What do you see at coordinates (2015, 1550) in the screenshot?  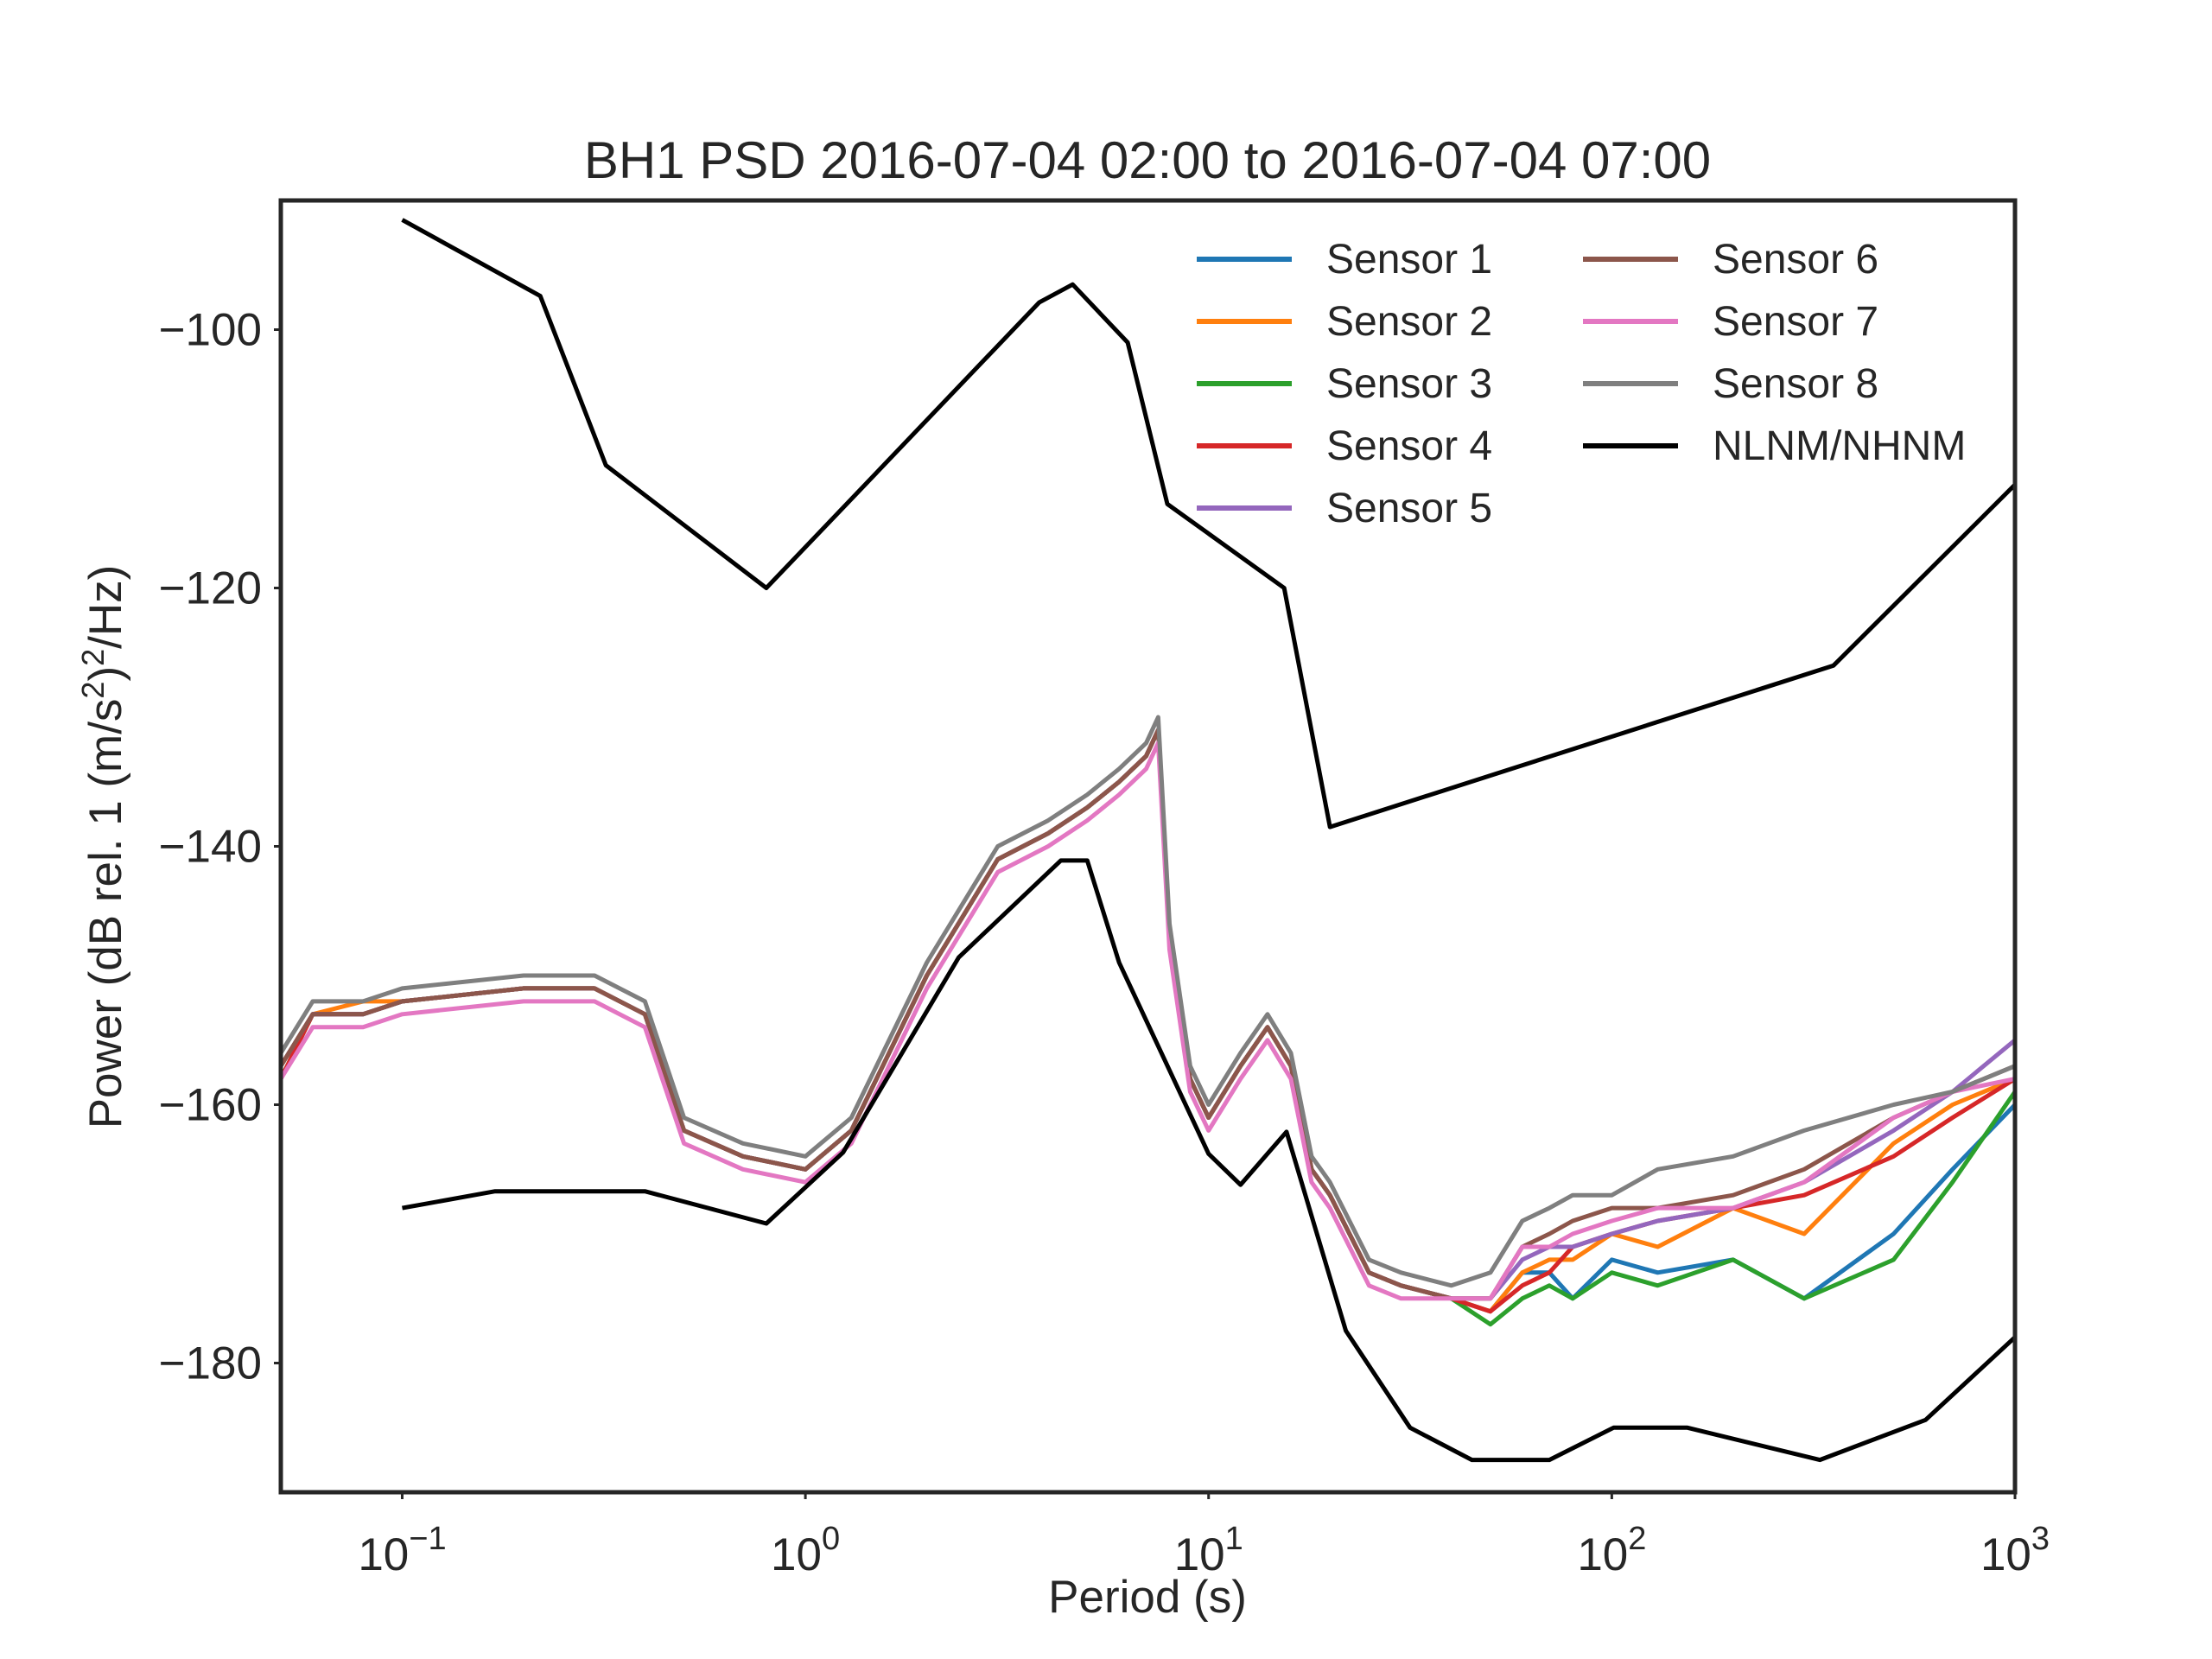 I see `x-tick-label: 10³` at bounding box center [2015, 1550].